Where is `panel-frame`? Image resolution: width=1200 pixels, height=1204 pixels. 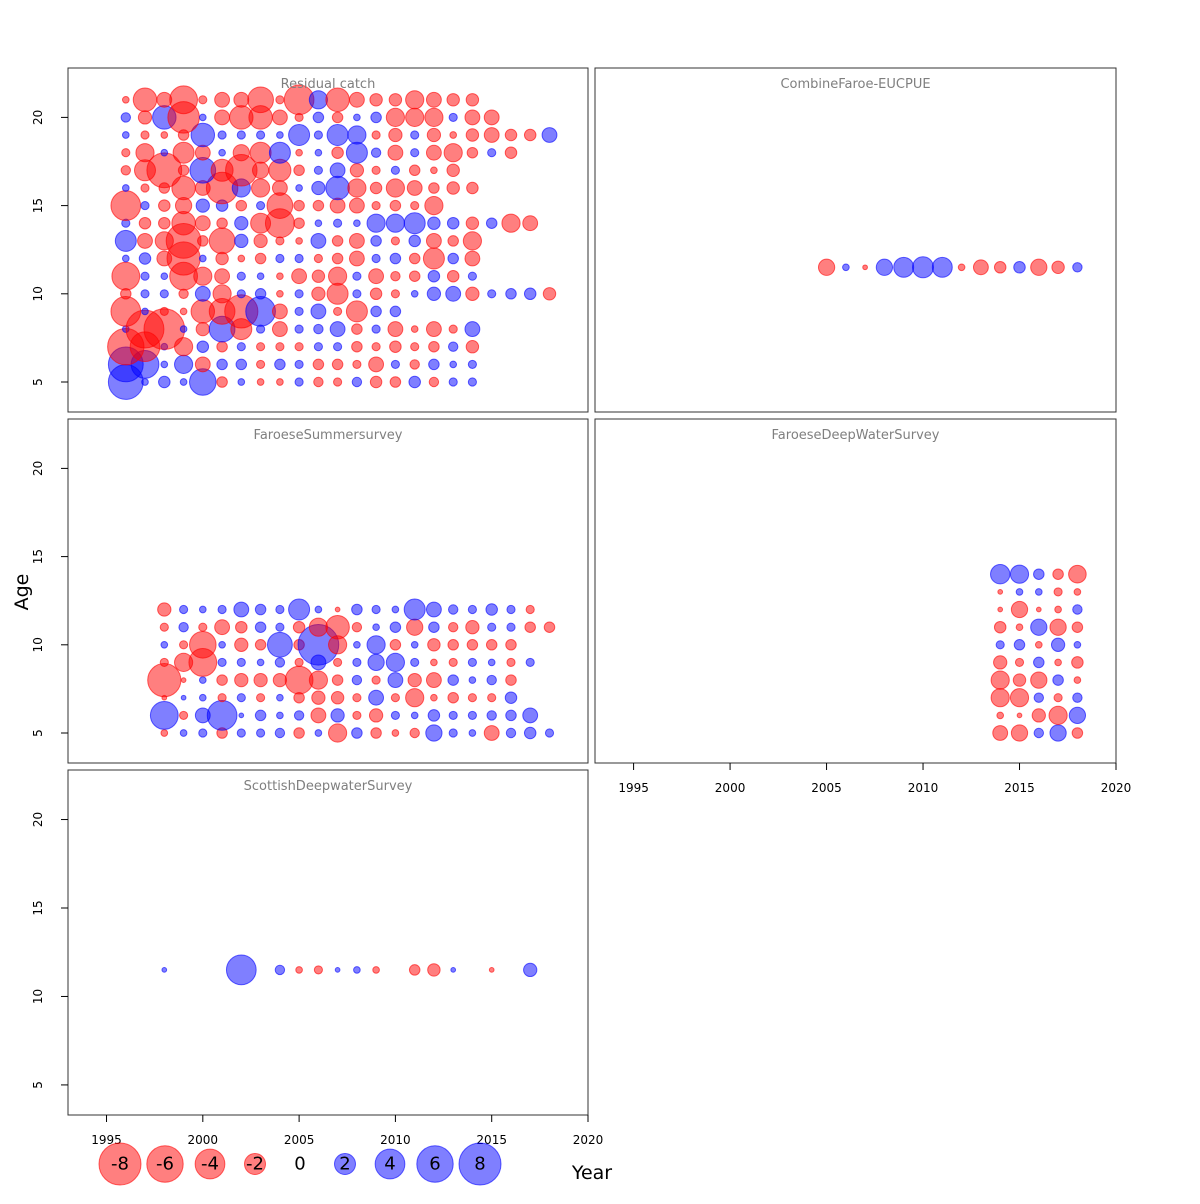 panel-frame is located at coordinates (328, 240).